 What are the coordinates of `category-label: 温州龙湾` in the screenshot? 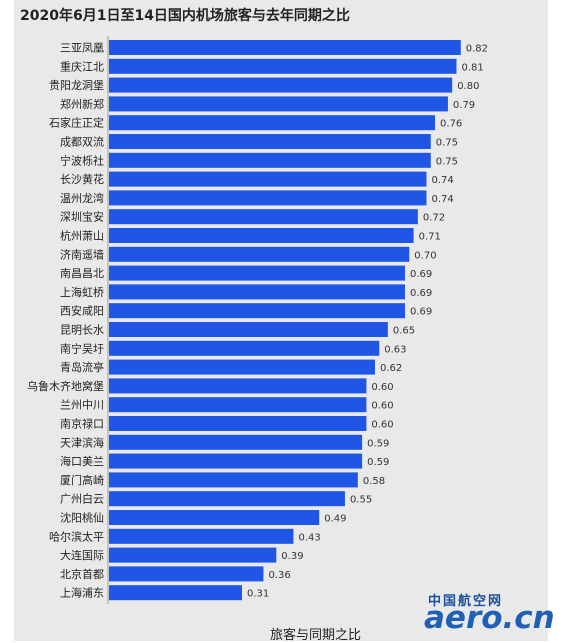 It's located at (82, 198).